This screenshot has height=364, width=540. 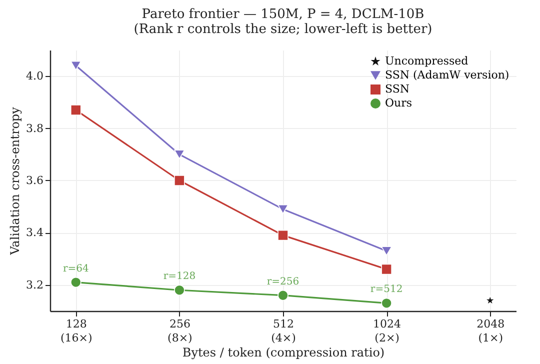 What do you see at coordinates (283, 282) in the screenshot?
I see `annotation: r=256` at bounding box center [283, 282].